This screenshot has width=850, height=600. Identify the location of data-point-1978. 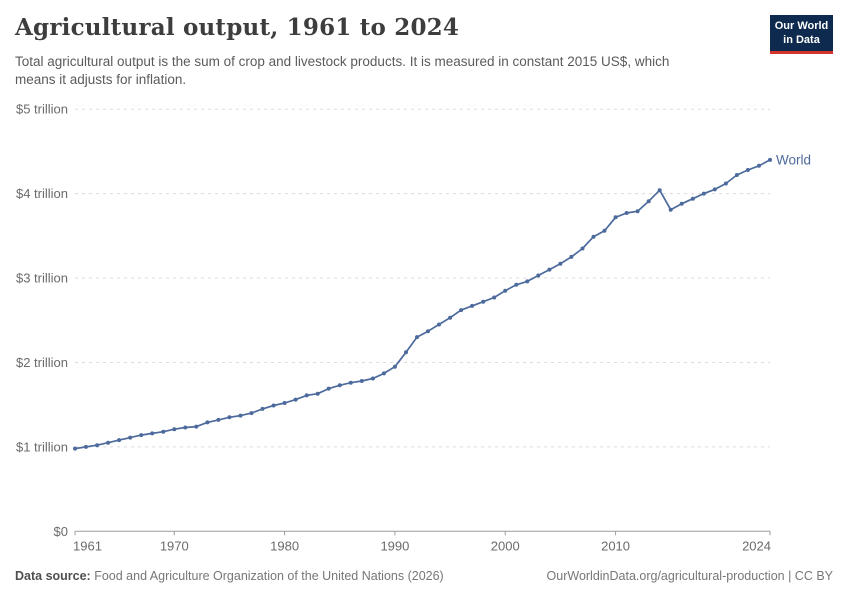
(262, 408).